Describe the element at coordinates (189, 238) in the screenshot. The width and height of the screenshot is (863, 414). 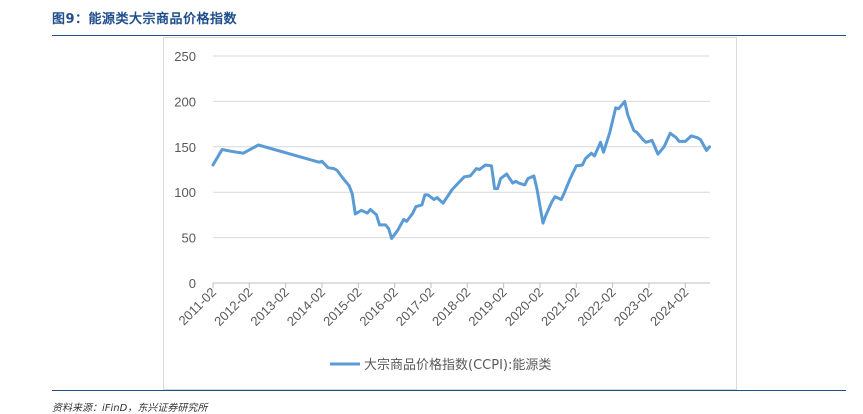
I see `y-tick-label: 50` at that location.